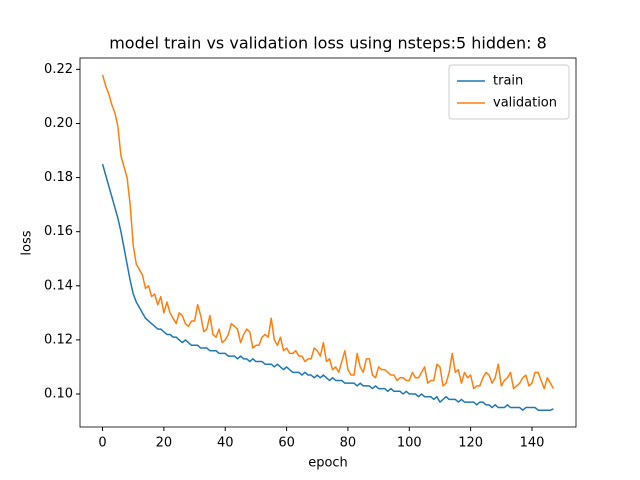  What do you see at coordinates (58, 231) in the screenshot?
I see `y-tick-label: 0.16` at bounding box center [58, 231].